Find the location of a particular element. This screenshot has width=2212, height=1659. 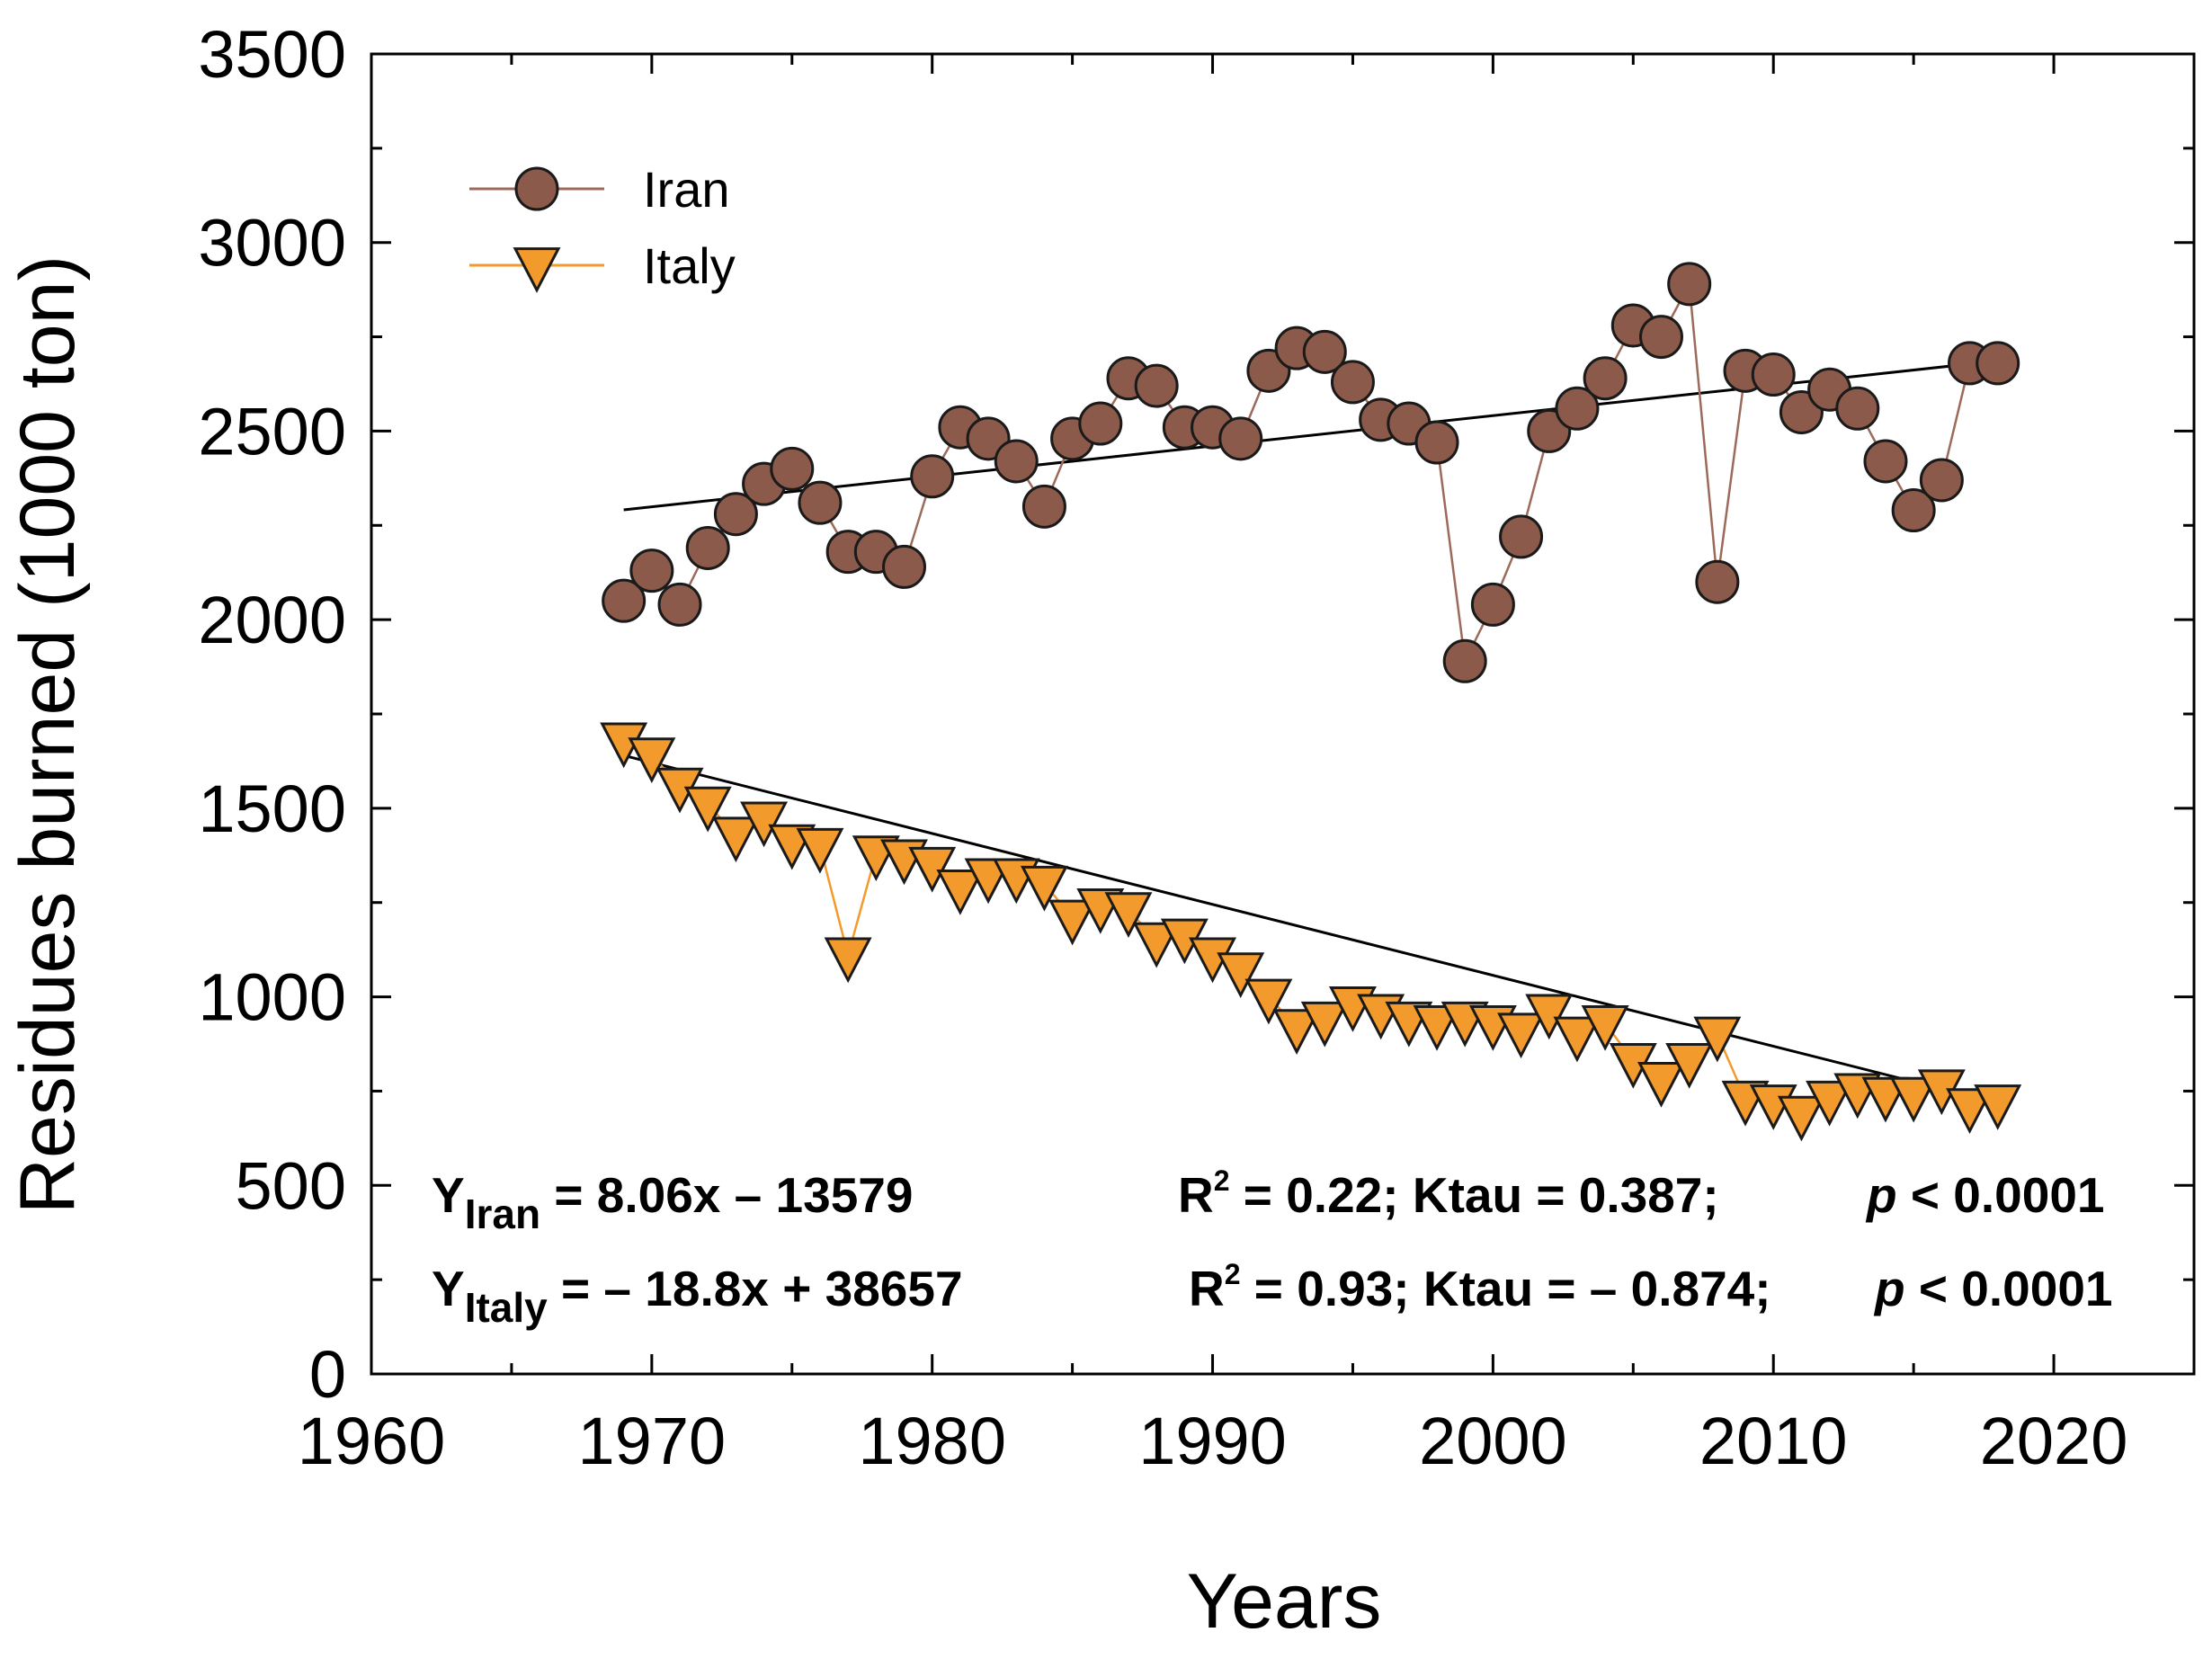

legend-italy-marker is located at coordinates (537, 270).